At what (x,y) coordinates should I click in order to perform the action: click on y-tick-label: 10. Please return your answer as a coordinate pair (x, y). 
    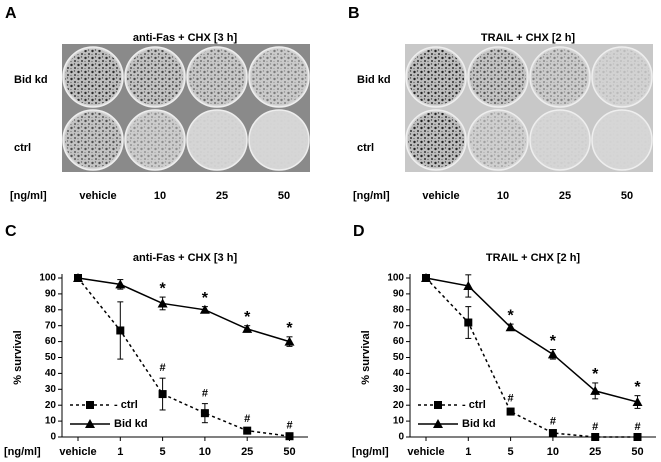
    Looking at the image, I should click on (399, 421).